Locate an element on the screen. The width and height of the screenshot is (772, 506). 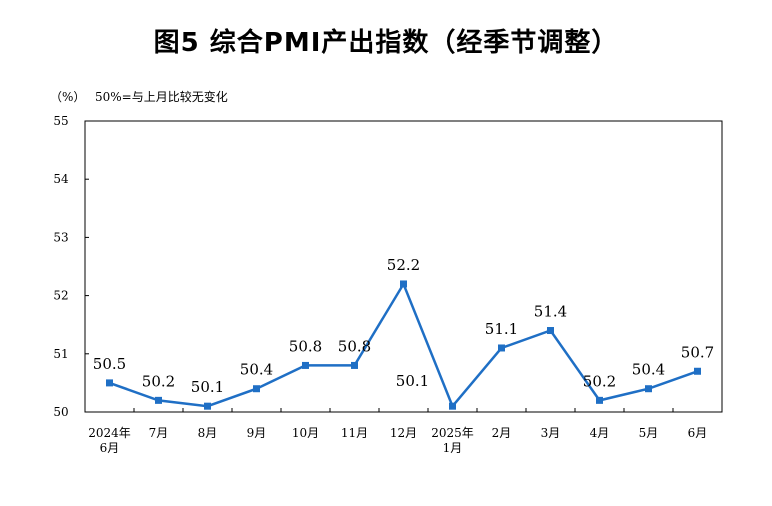
y-tick-label: 52 is located at coordinates (60, 296).